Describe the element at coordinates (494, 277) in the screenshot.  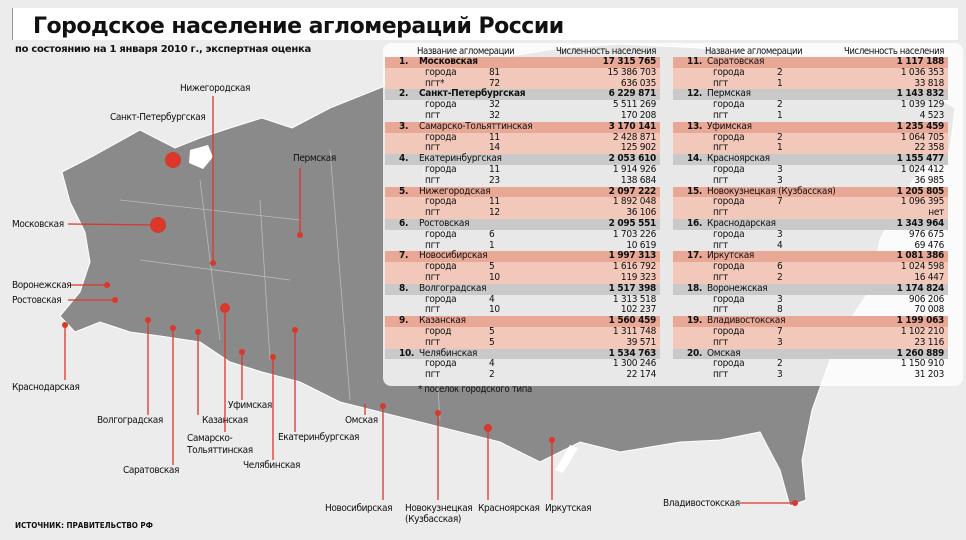
I see `settlement-count: 10` at that location.